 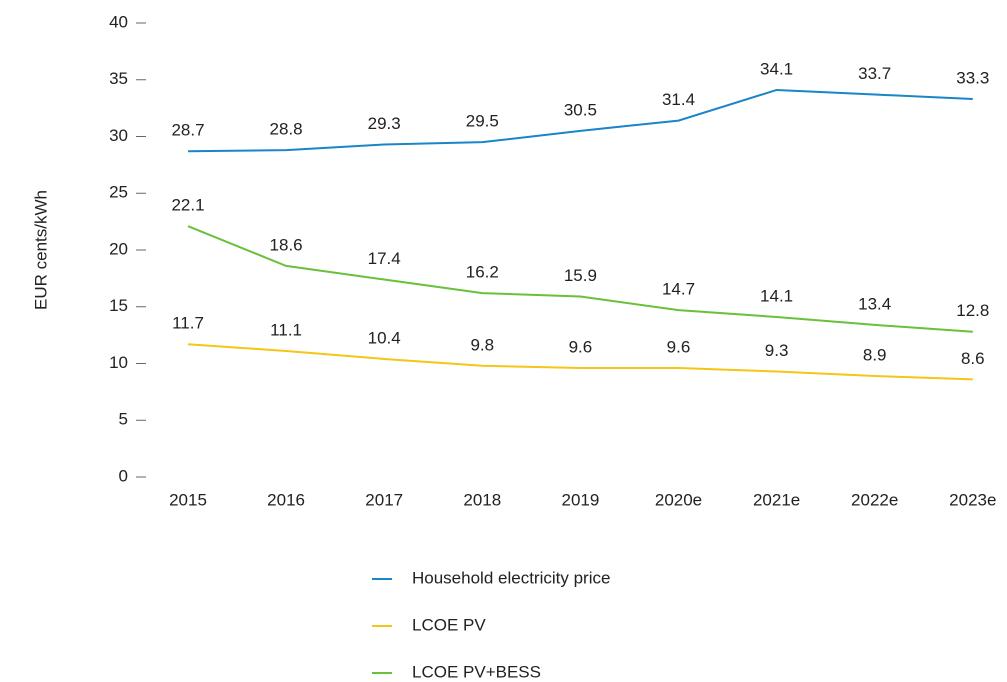 What do you see at coordinates (580, 499) in the screenshot?
I see `x-tick-label: 2019` at bounding box center [580, 499].